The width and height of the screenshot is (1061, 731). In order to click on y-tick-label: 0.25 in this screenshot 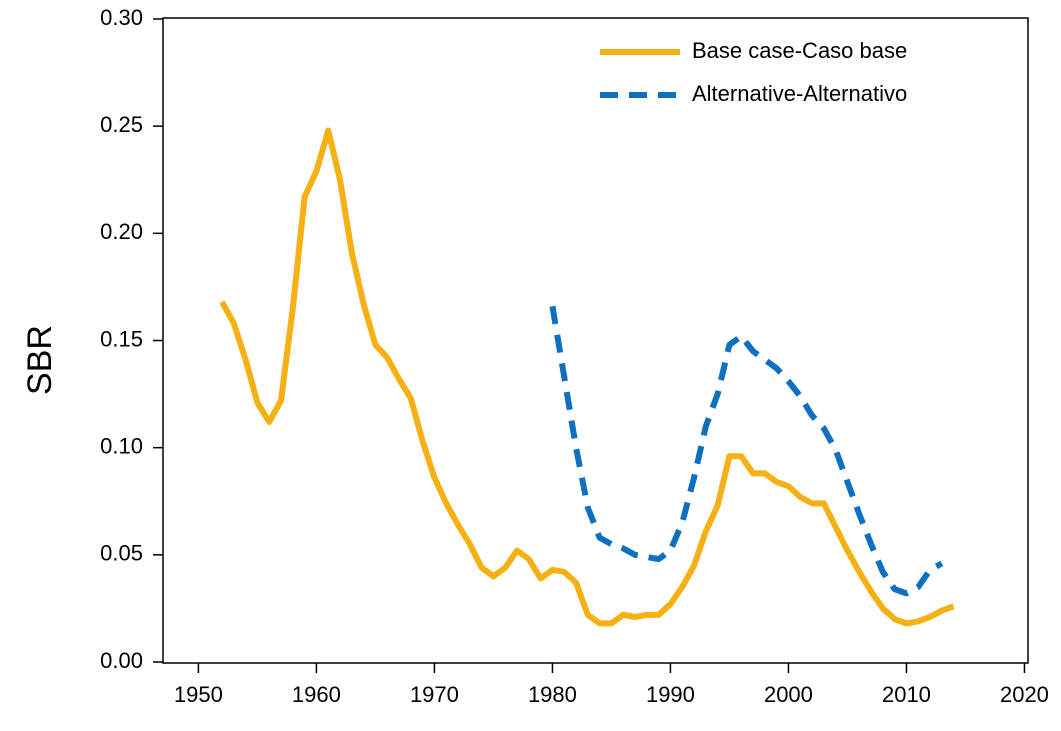, I will do `click(121, 124)`.